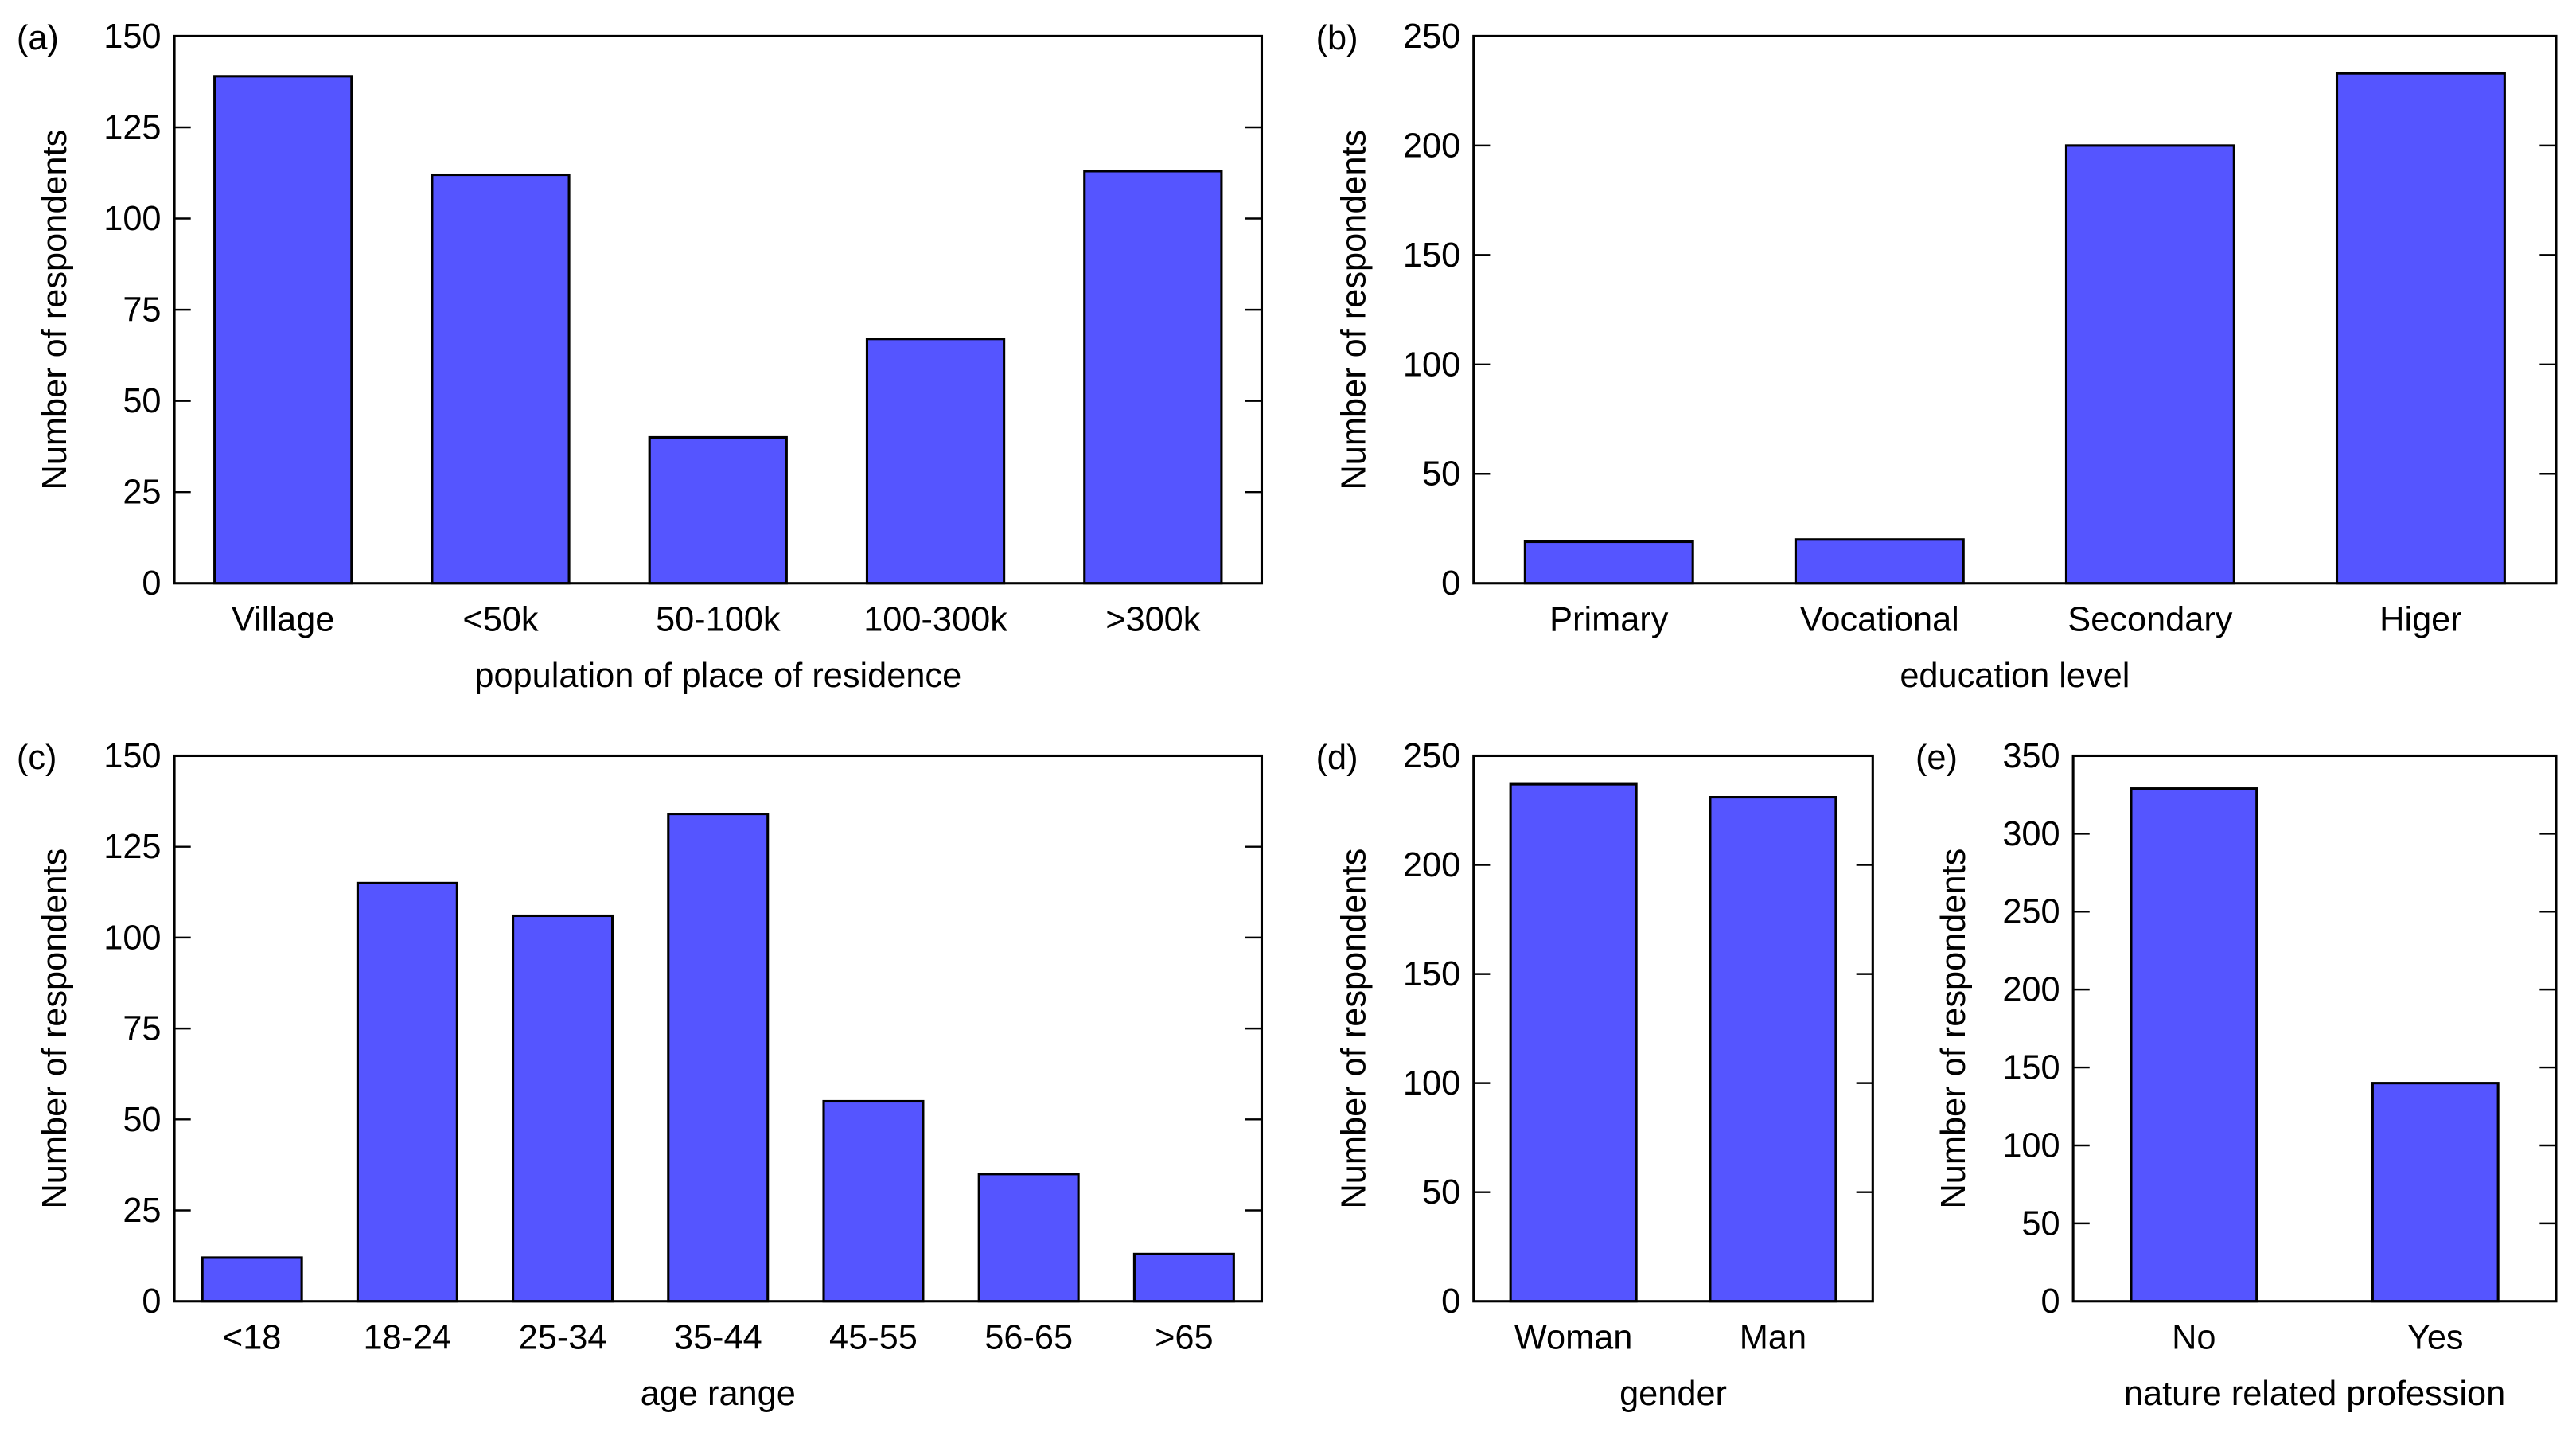  Describe the element at coordinates (2031, 756) in the screenshot. I see `y-tick-label: 350` at that location.